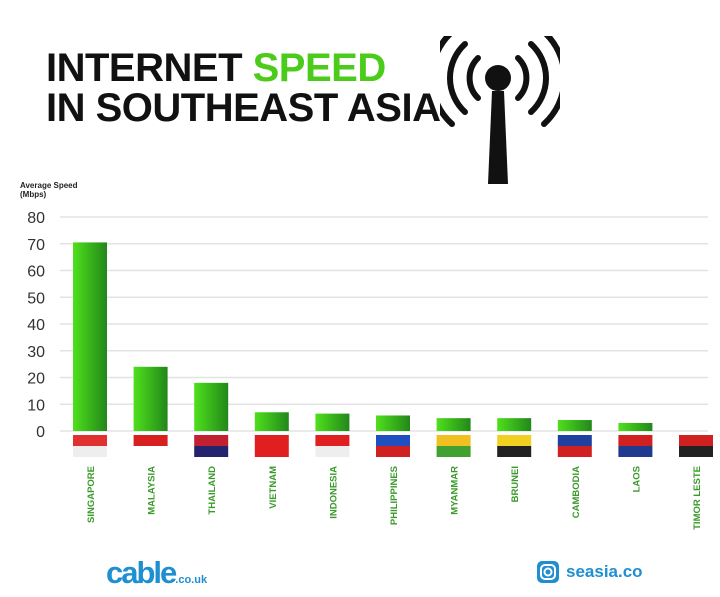 The width and height of the screenshot is (720, 597). I want to click on chart-title: INTERNET SPEED IN SOUTHEAST ASIA, so click(243, 88).